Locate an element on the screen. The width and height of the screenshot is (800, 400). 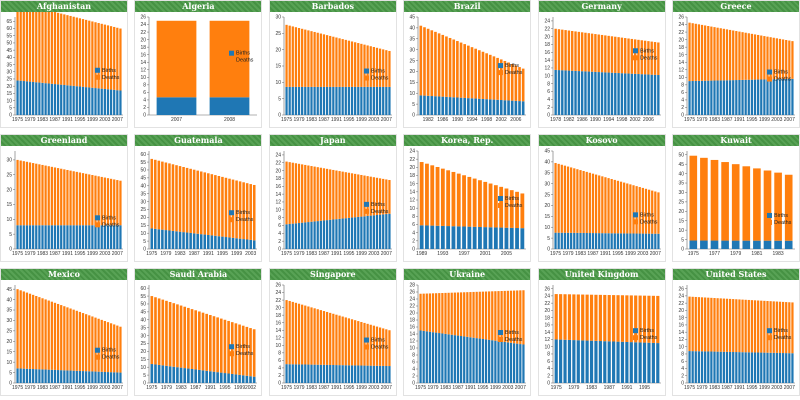
x-tick-label: 1991 is located at coordinates (739, 388).